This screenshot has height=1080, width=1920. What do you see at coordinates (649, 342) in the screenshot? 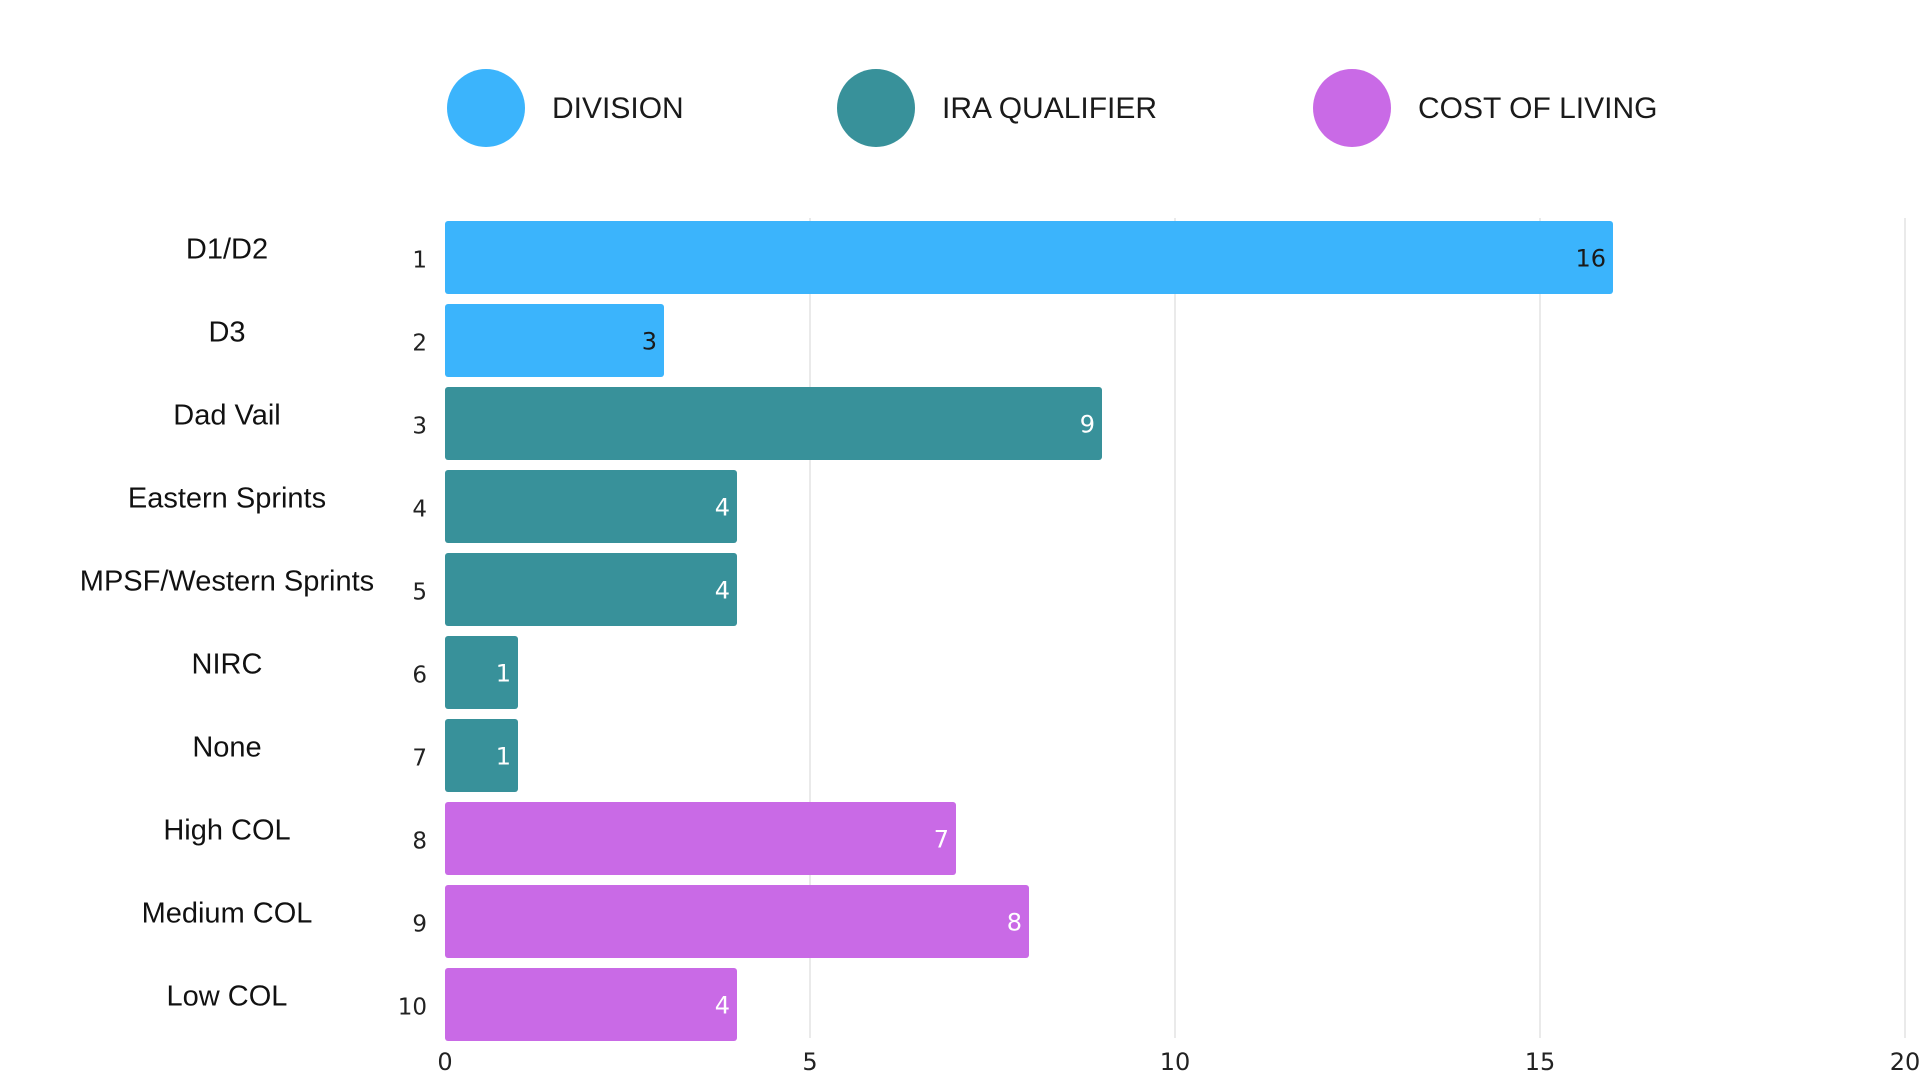
I see `data-label-d3: 3` at bounding box center [649, 342].